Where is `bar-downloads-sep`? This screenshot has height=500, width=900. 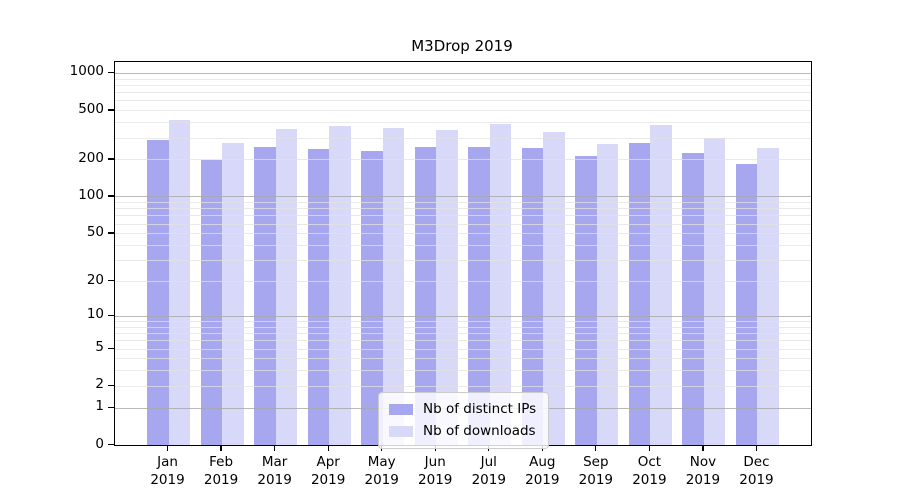 bar-downloads-sep is located at coordinates (607, 294).